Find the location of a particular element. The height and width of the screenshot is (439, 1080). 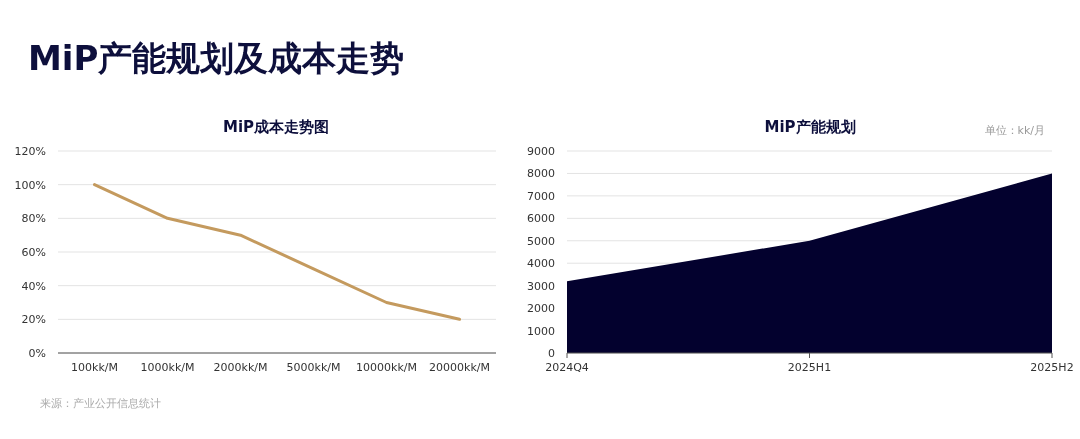

y-tick-label: 0% is located at coordinates (37, 353).